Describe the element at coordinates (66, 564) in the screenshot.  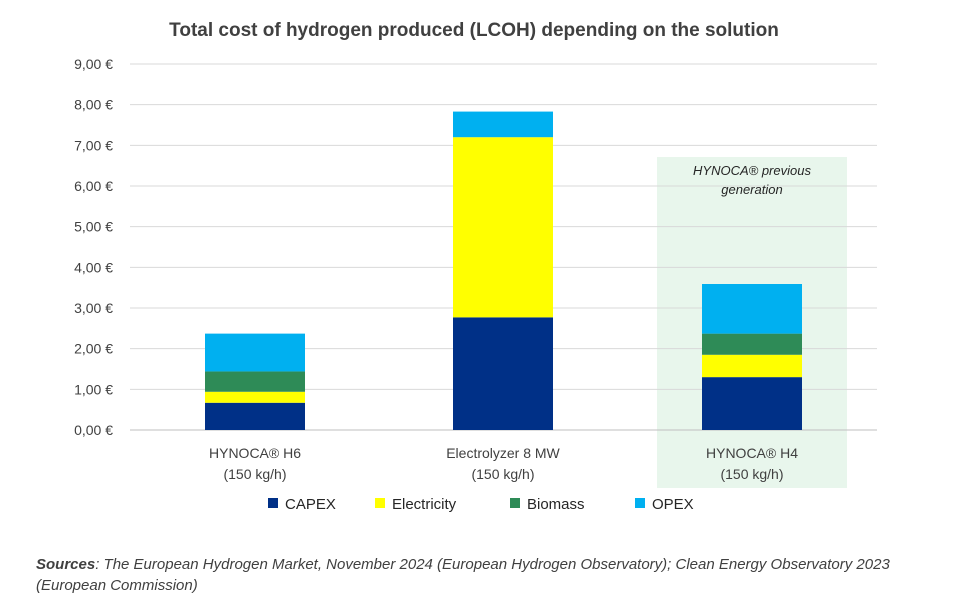
I see `sources-label: Sources` at that location.